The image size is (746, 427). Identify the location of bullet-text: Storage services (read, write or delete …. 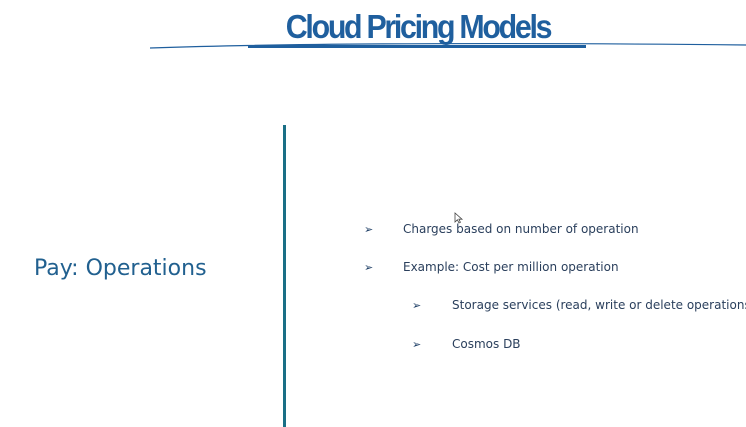
(599, 305).